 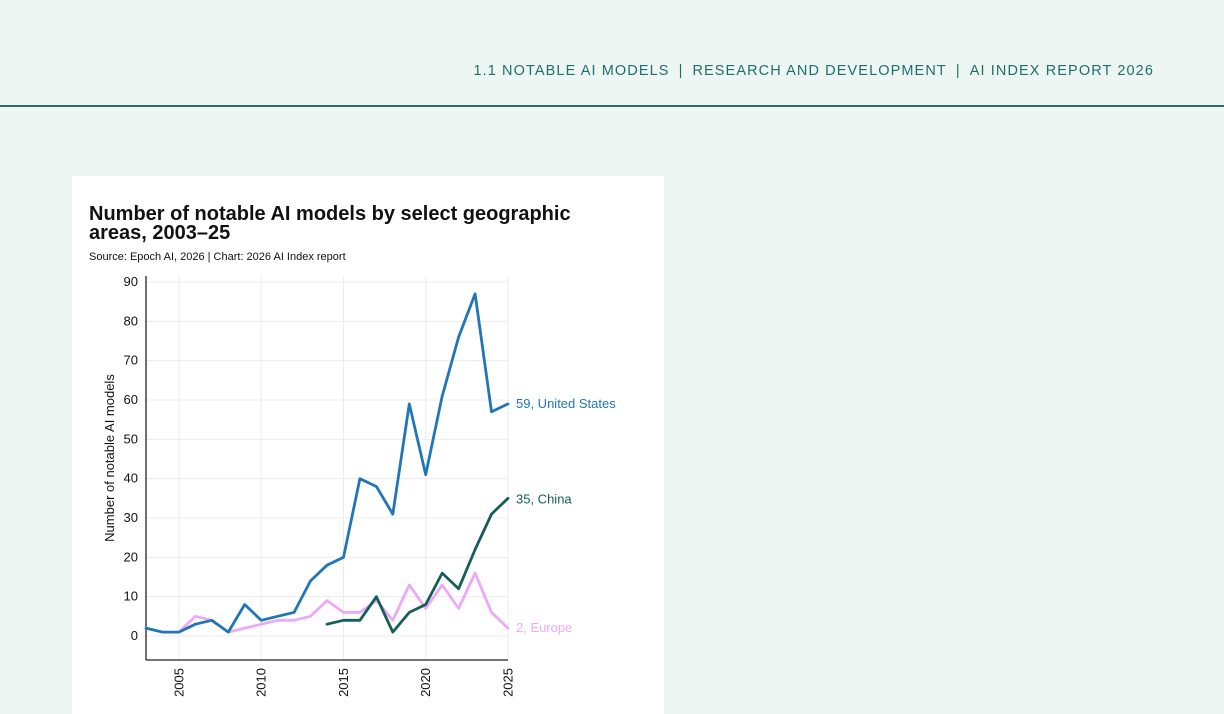 I want to click on breadcrumb-chapter: RESEARCH AND DEVELOPMENT, so click(x=819, y=71).